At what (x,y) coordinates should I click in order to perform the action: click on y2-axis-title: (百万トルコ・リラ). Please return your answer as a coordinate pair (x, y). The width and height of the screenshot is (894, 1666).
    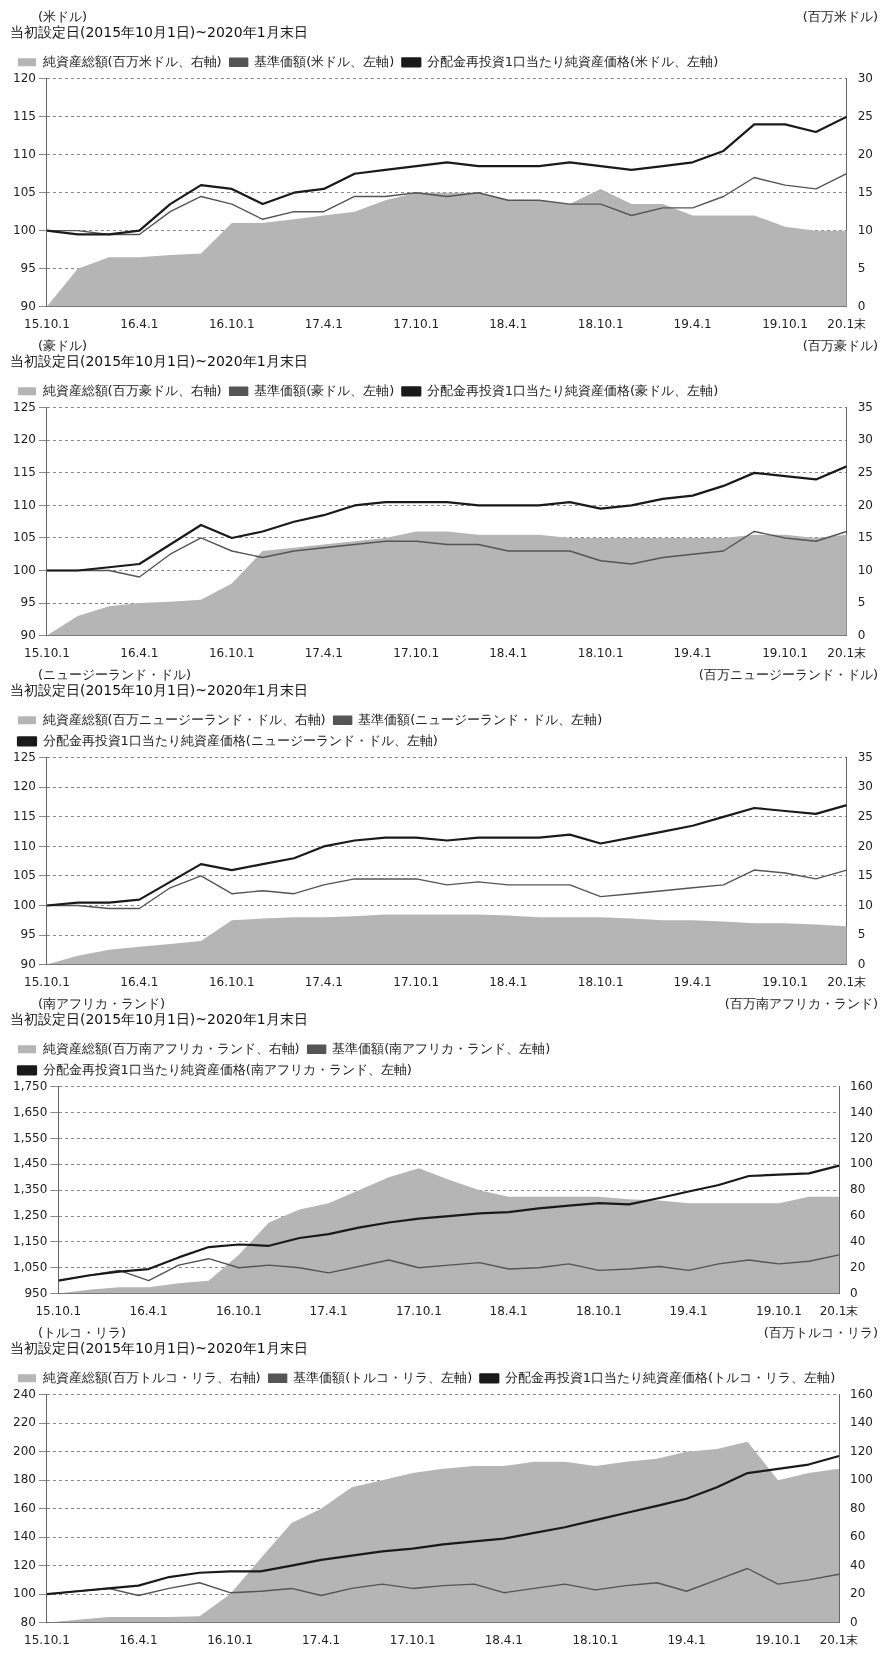
    Looking at the image, I should click on (820, 1332).